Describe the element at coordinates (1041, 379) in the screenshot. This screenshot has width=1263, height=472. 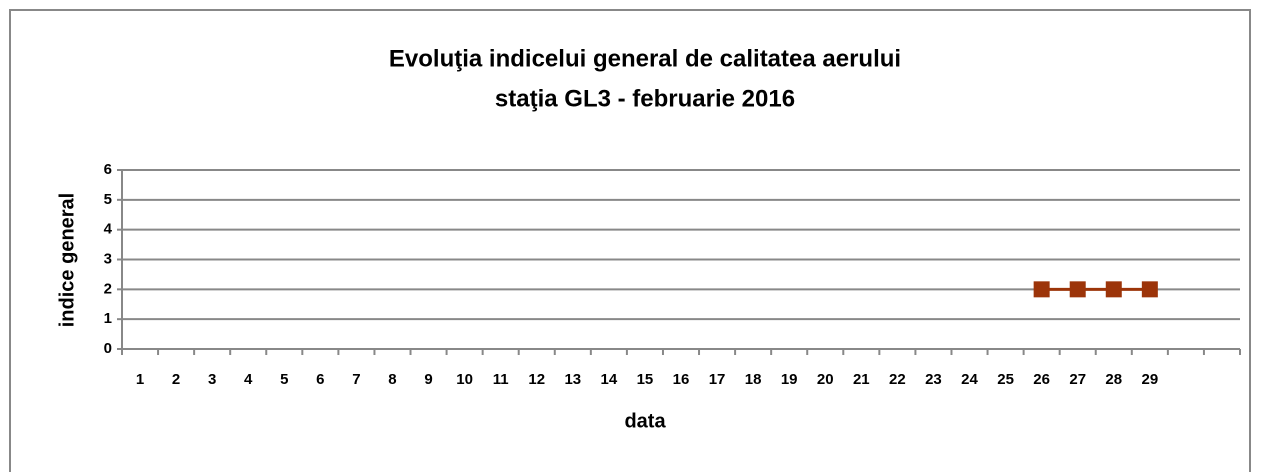
I see `x-tick-label: 26` at that location.